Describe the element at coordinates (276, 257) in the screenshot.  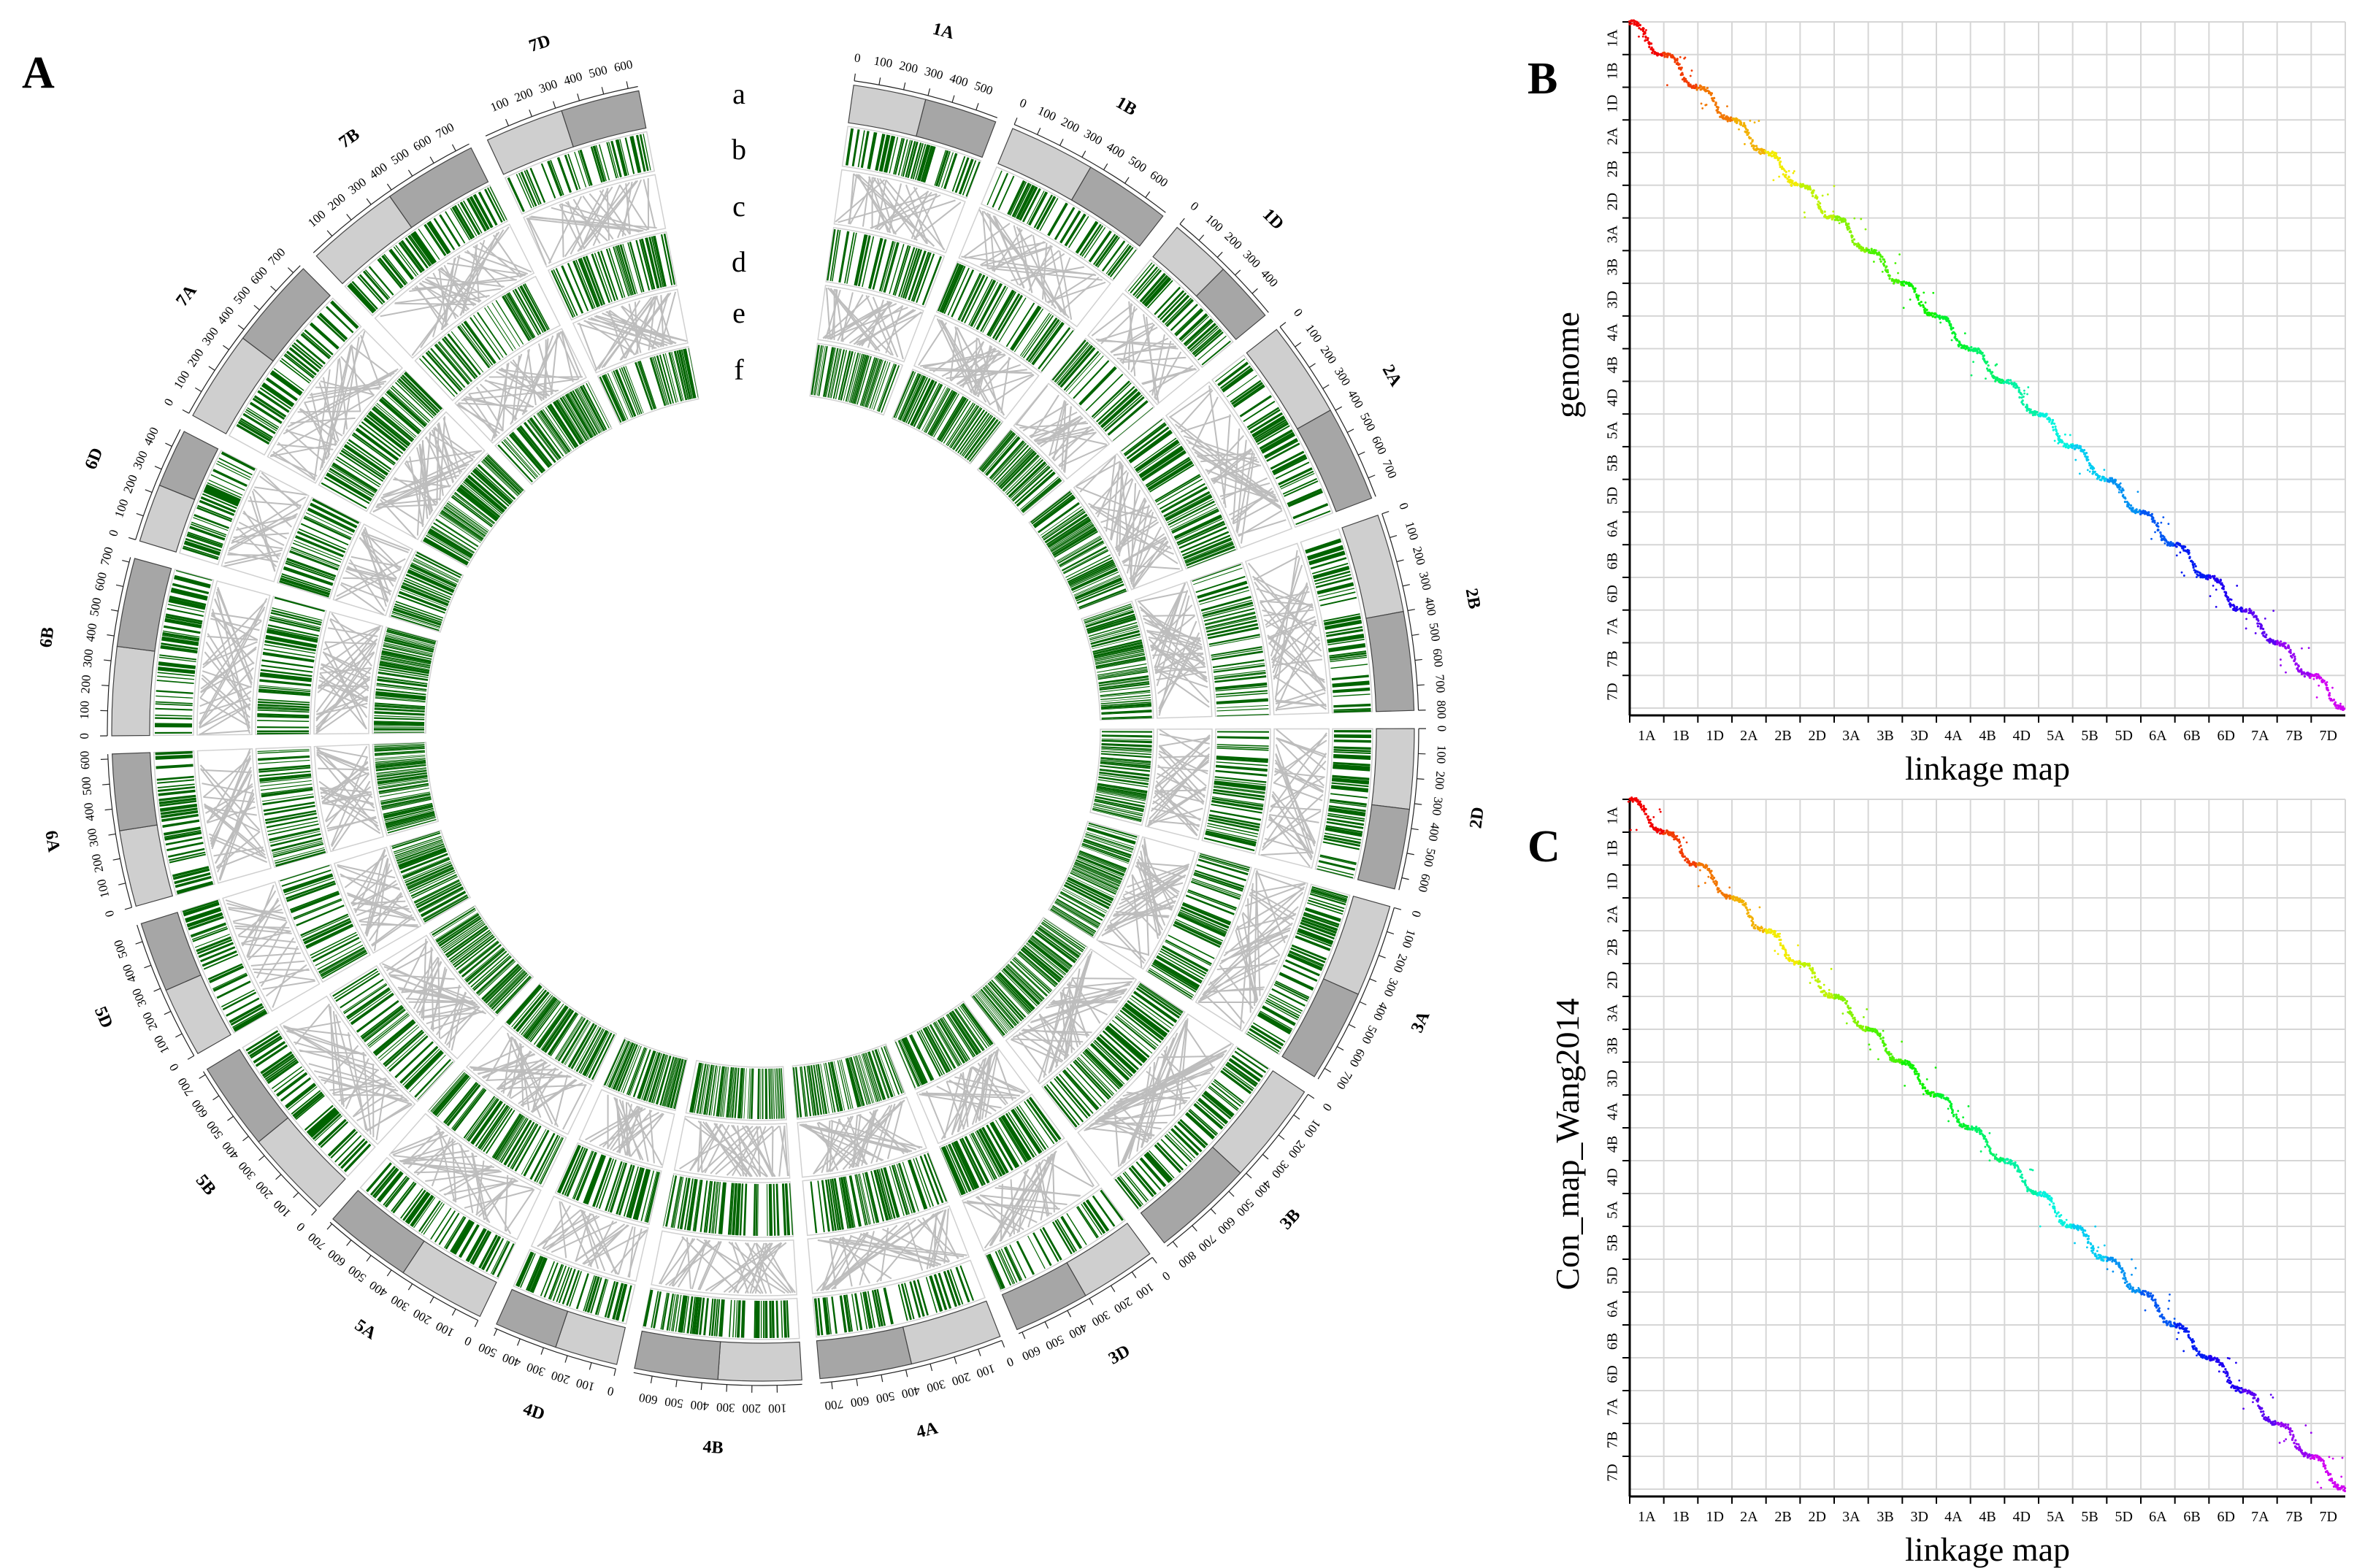
I see `tick-label: 700` at that location.